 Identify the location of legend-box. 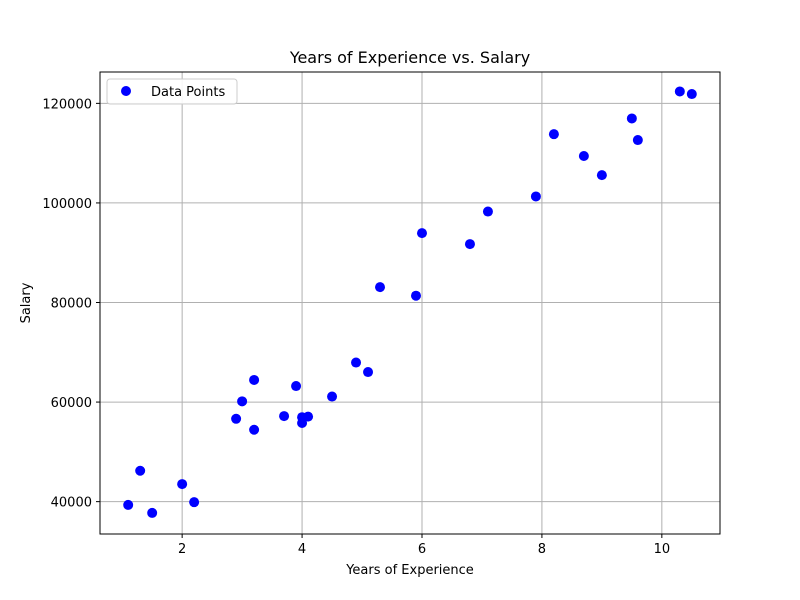
(172, 91).